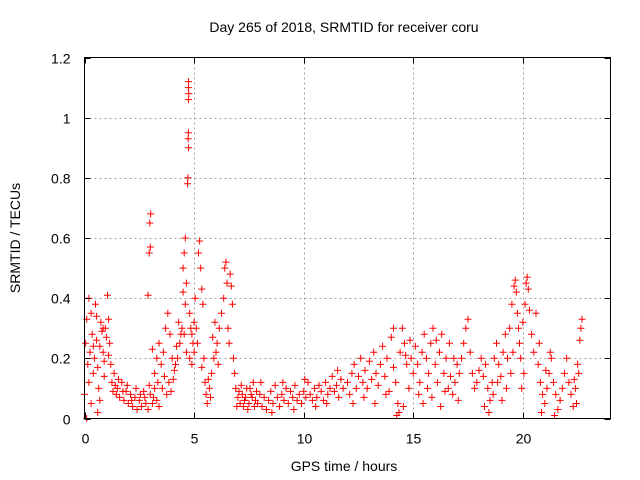  I want to click on y-tick-label: 0.8, so click(61, 179).